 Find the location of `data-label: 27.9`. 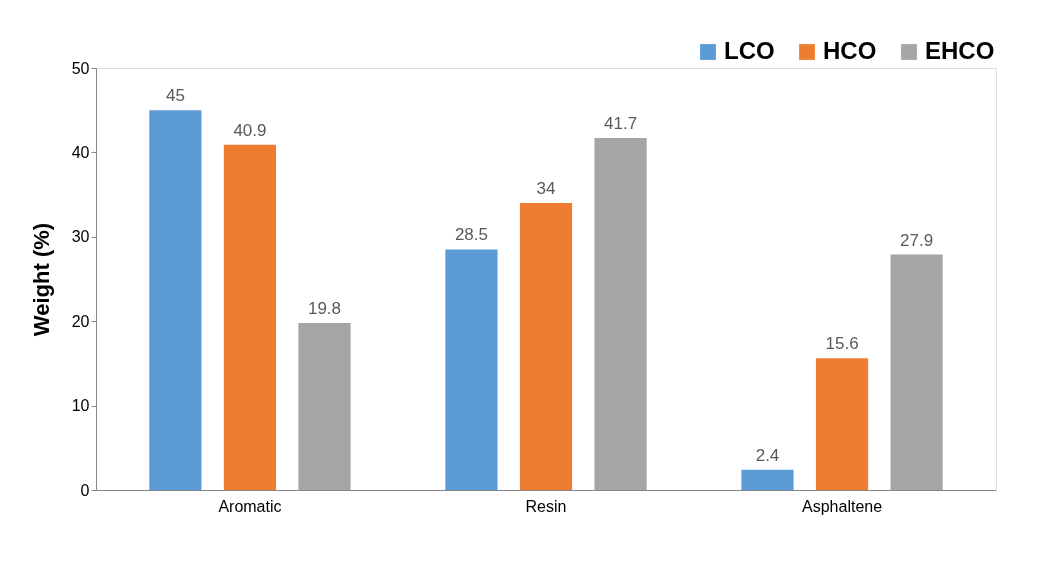

data-label: 27.9 is located at coordinates (917, 240).